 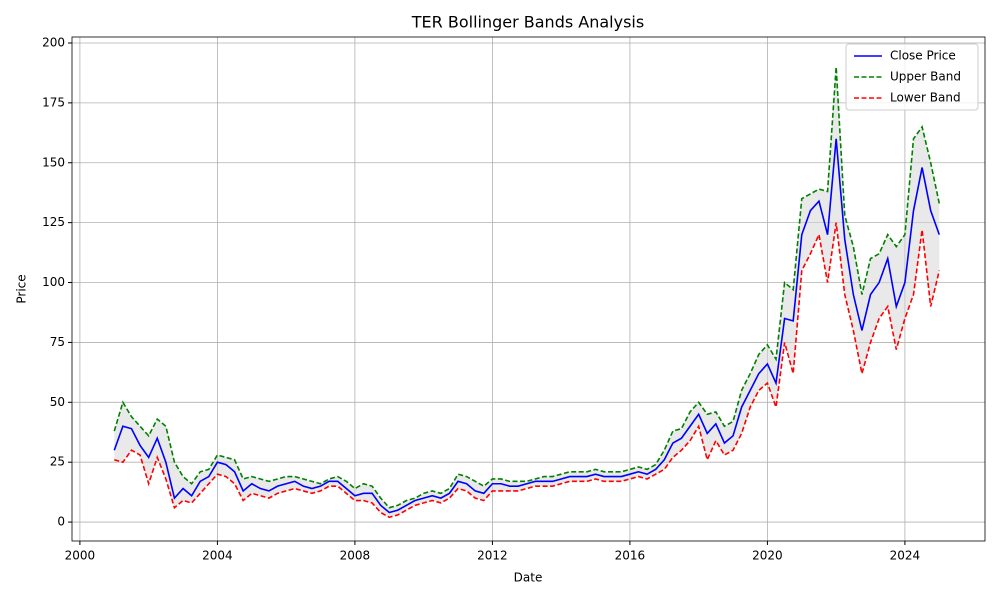 I want to click on x-tick-label: 2008, so click(x=355, y=556).